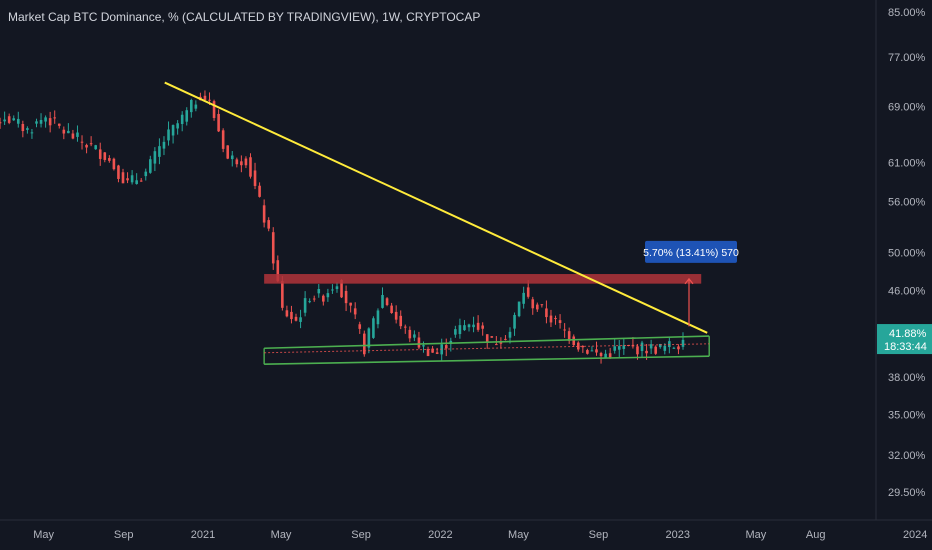 This screenshot has height=550, width=932. Describe the element at coordinates (907, 493) in the screenshot. I see `price-tick-label: 29.50%` at that location.